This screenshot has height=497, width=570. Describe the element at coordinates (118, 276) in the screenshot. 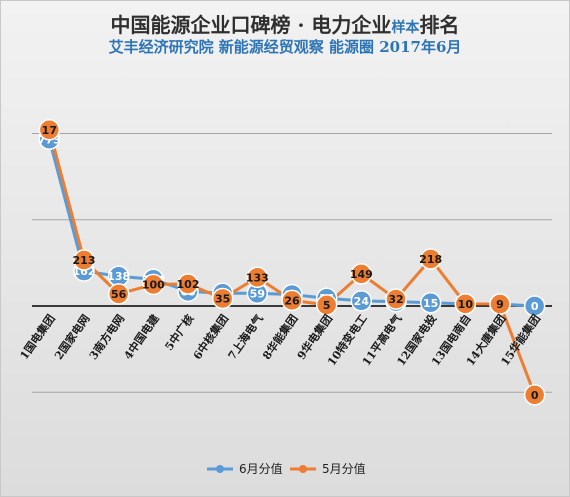

I see `data-label: 138` at that location.